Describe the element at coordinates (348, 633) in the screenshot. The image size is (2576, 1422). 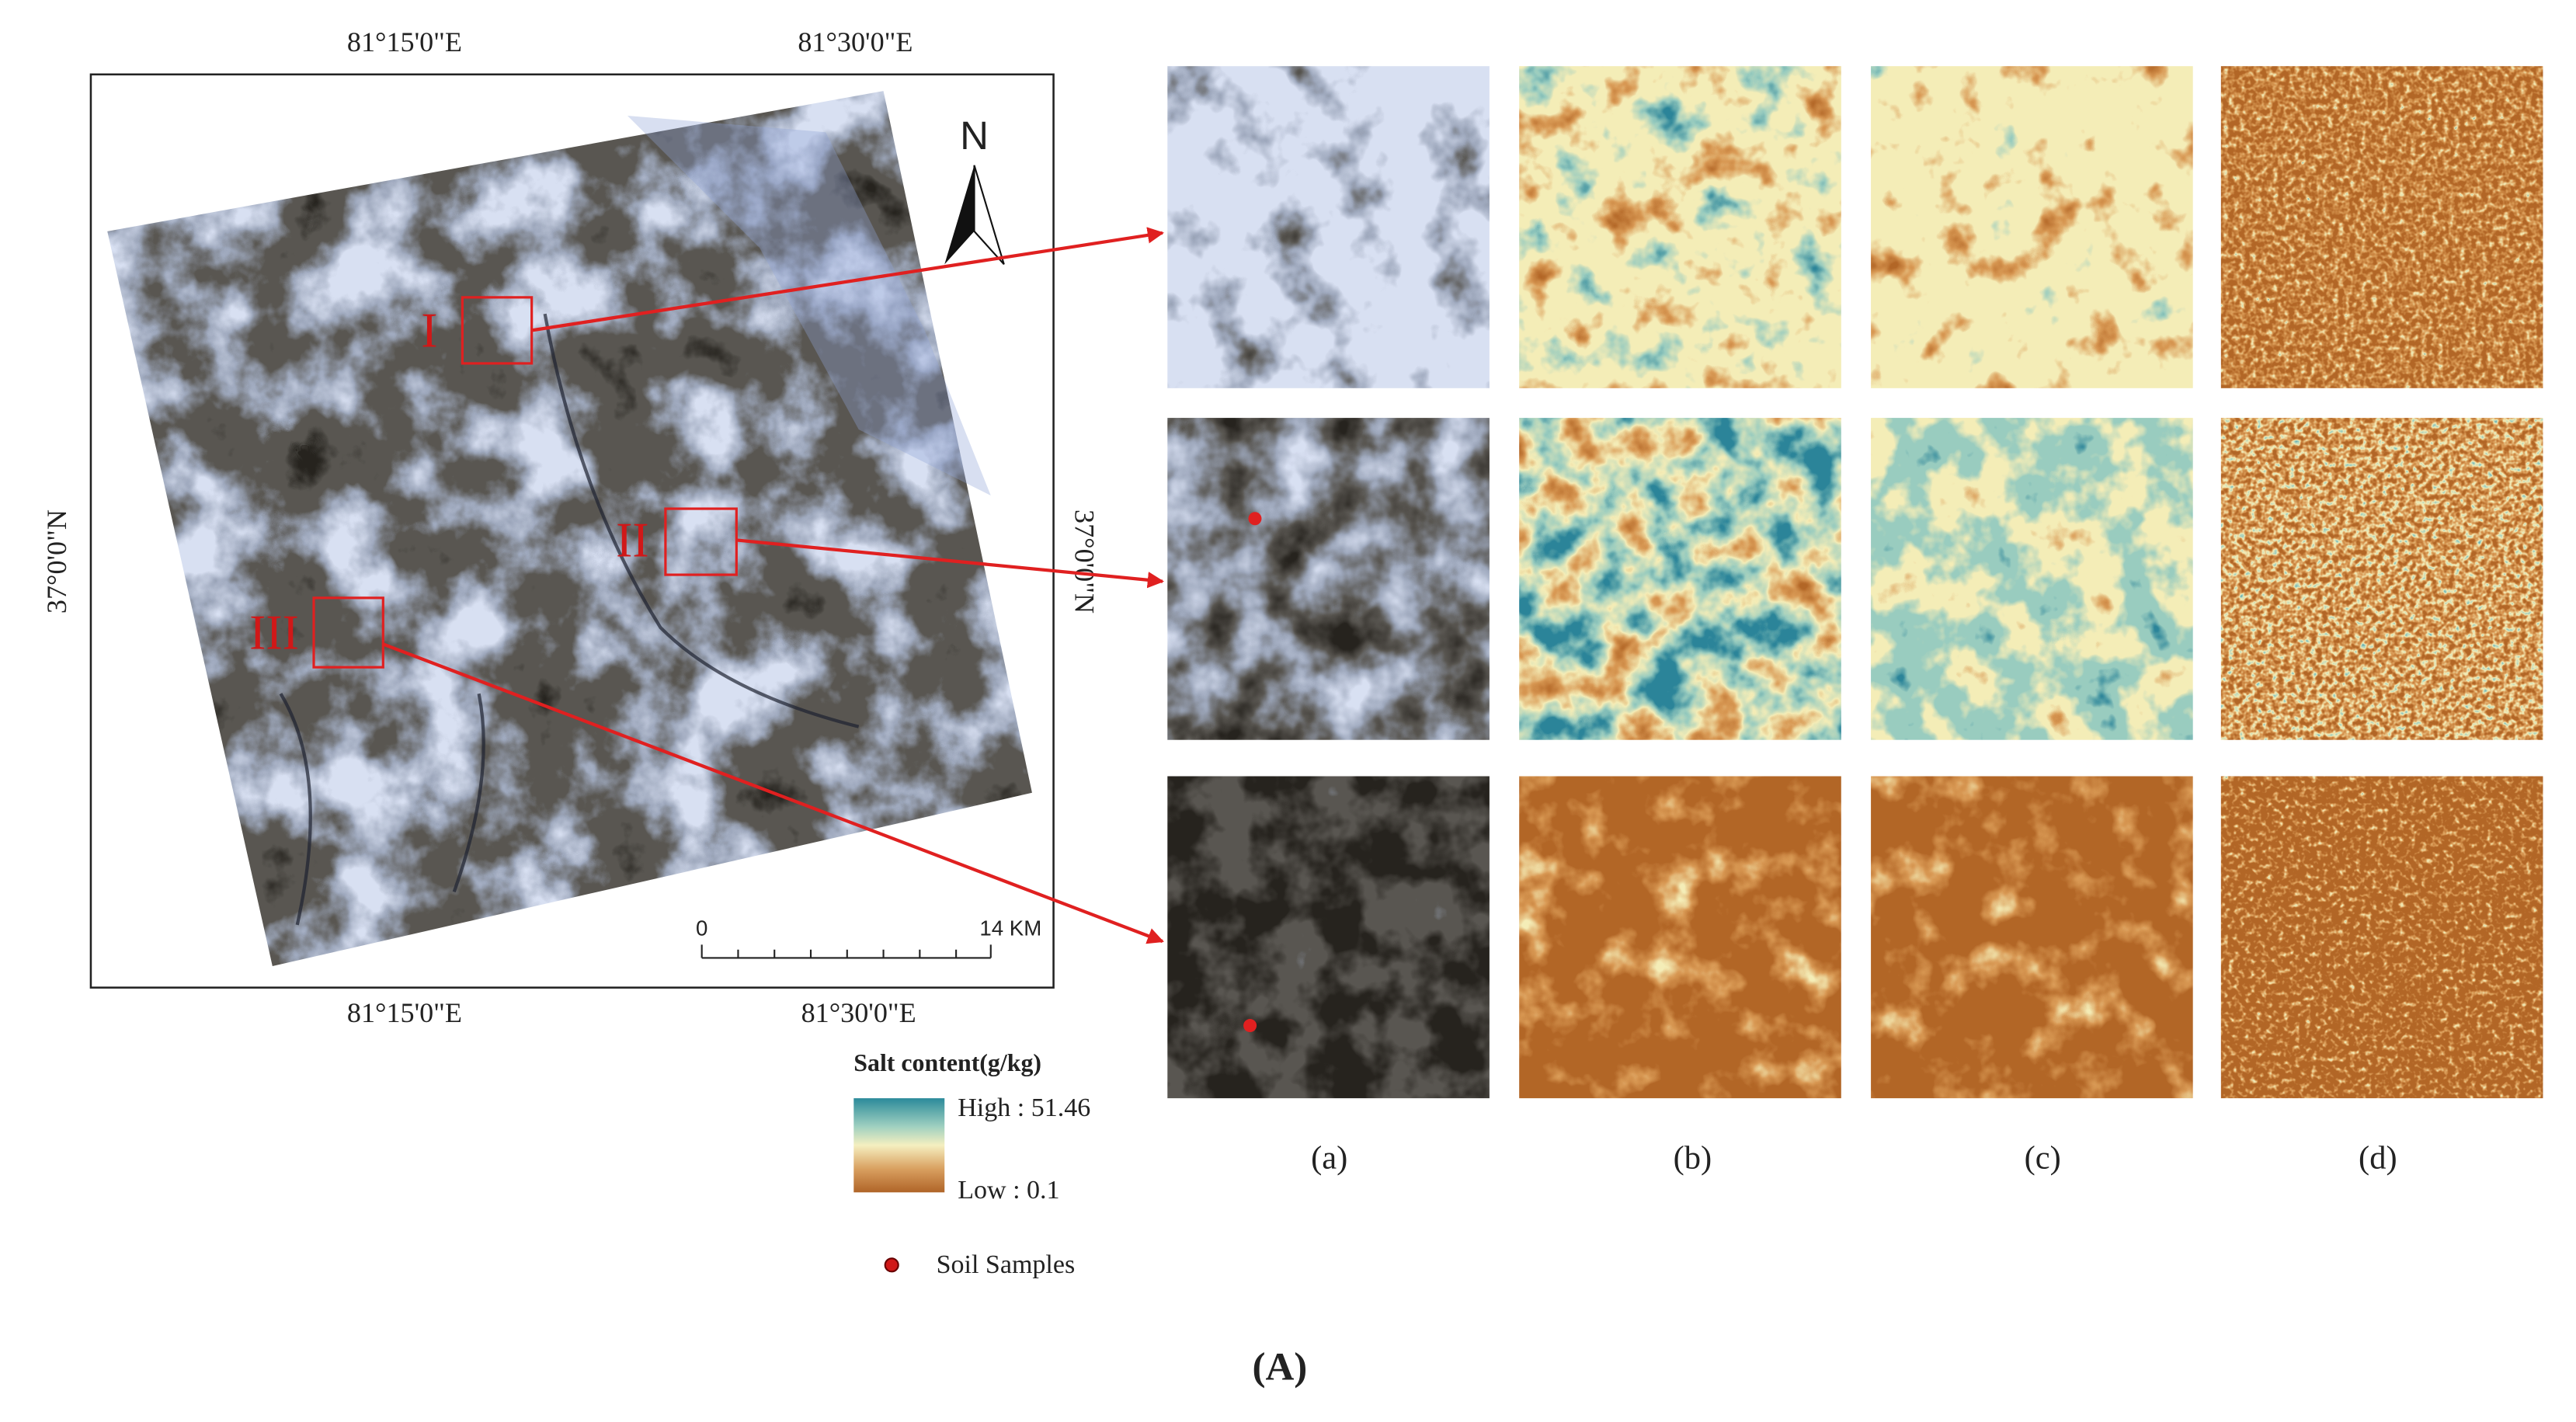
I see `region-box` at that location.